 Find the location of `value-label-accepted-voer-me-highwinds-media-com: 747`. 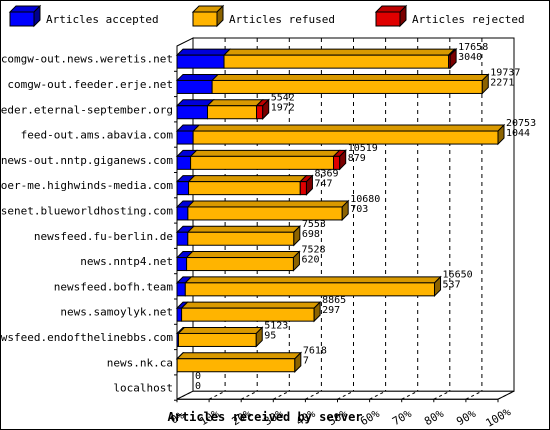

value-label-accepted-voer-me-highwinds-media-com: 747 is located at coordinates (323, 184).